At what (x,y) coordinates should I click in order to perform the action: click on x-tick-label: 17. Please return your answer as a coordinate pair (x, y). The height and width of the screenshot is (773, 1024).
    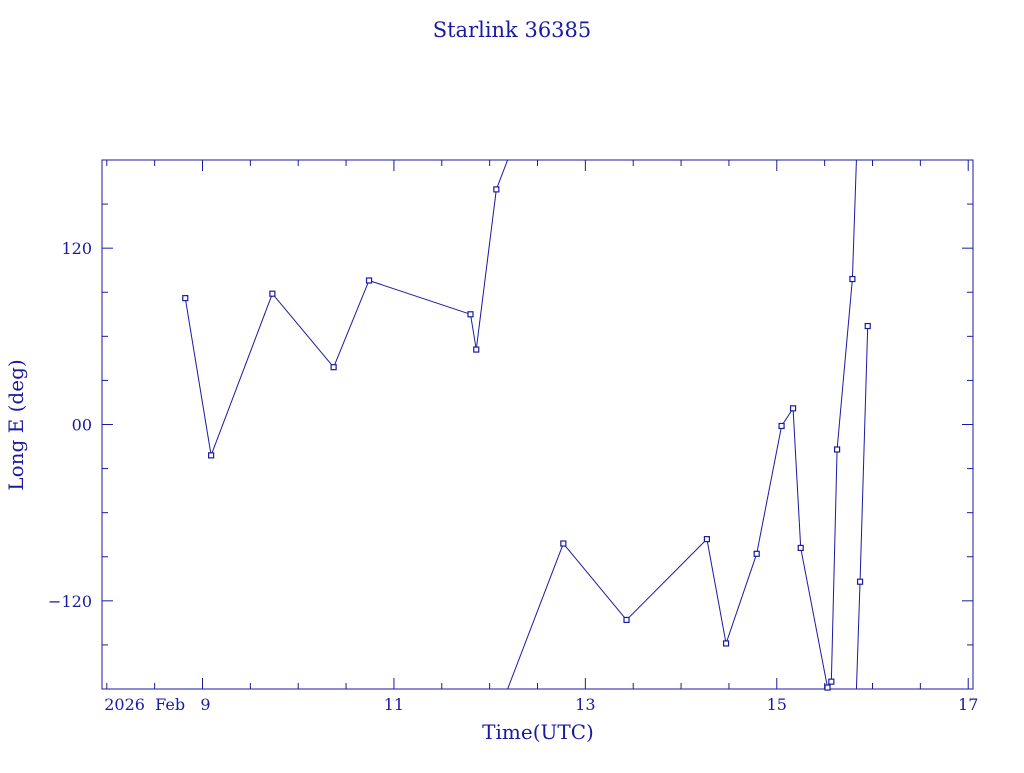
    Looking at the image, I should click on (968, 704).